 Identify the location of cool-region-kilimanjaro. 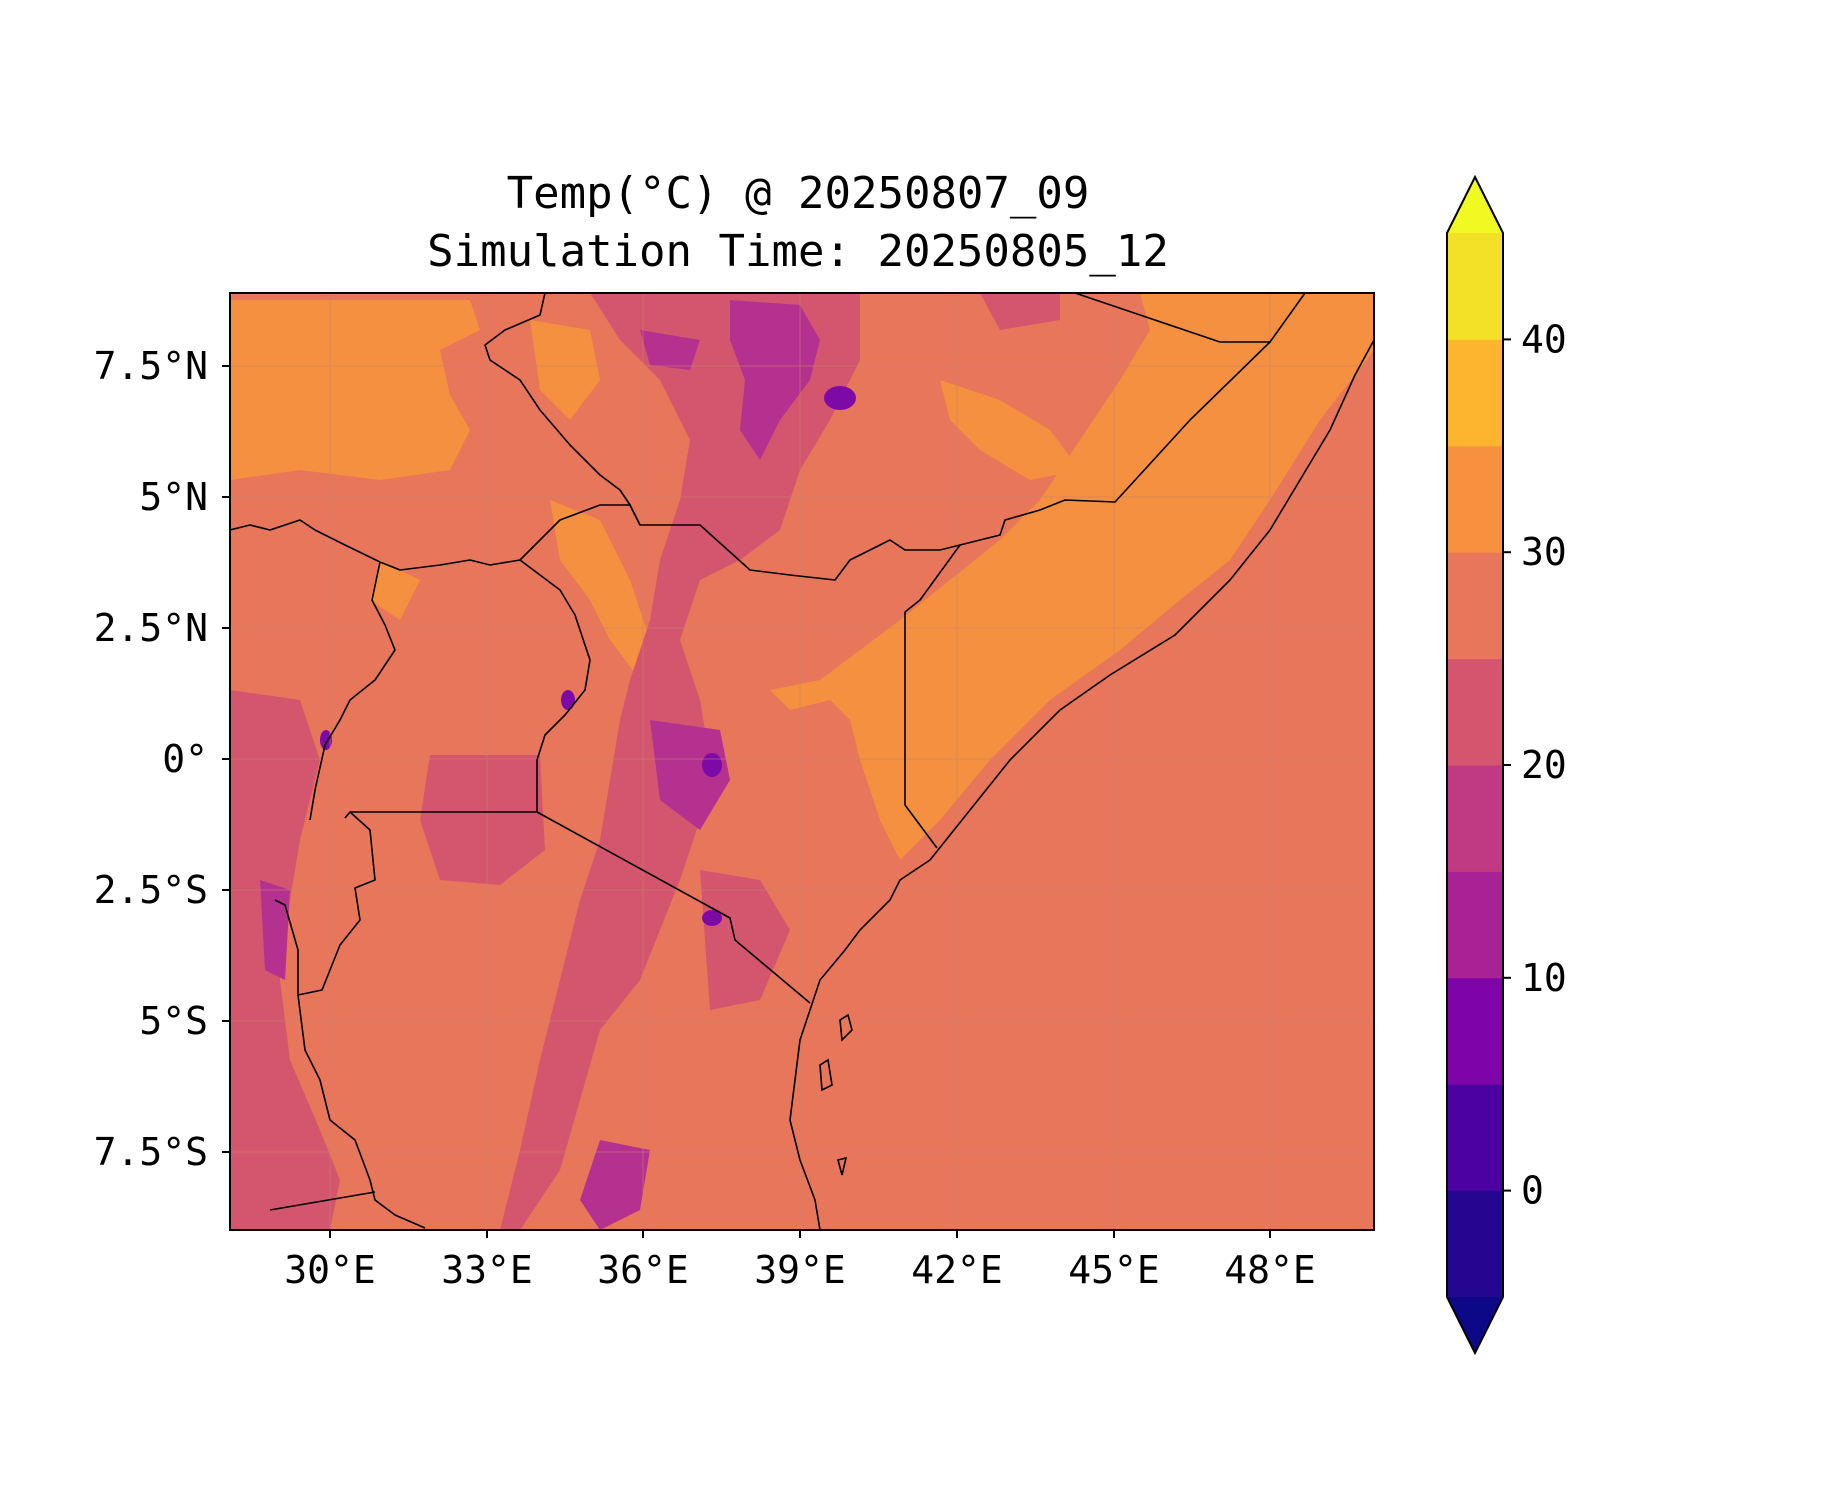
(745, 940).